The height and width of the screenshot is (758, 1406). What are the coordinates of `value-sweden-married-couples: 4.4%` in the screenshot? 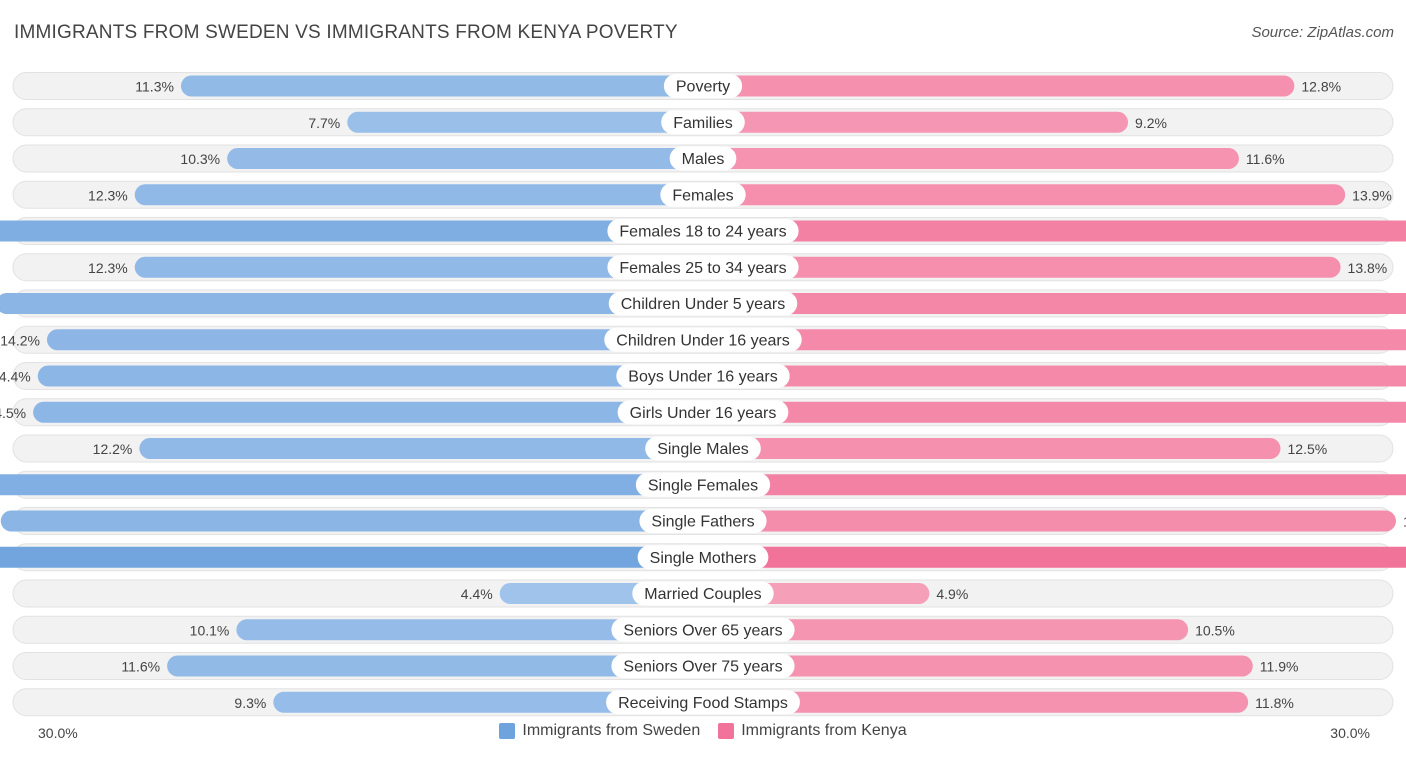 It's located at (477, 594).